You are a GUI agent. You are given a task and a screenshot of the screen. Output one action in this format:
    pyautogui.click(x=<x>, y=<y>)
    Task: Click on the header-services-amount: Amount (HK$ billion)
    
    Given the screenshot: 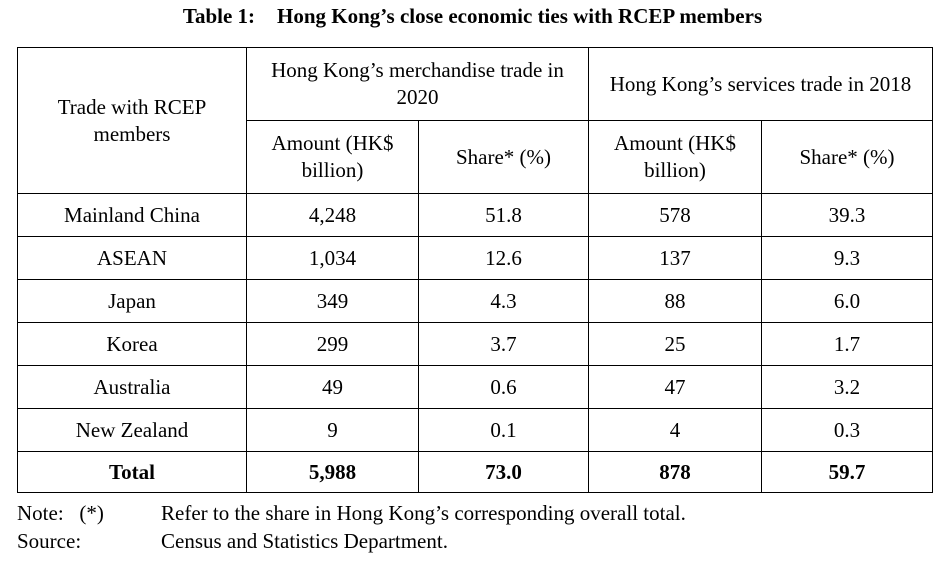 What is the action you would take?
    pyautogui.click(x=675, y=157)
    